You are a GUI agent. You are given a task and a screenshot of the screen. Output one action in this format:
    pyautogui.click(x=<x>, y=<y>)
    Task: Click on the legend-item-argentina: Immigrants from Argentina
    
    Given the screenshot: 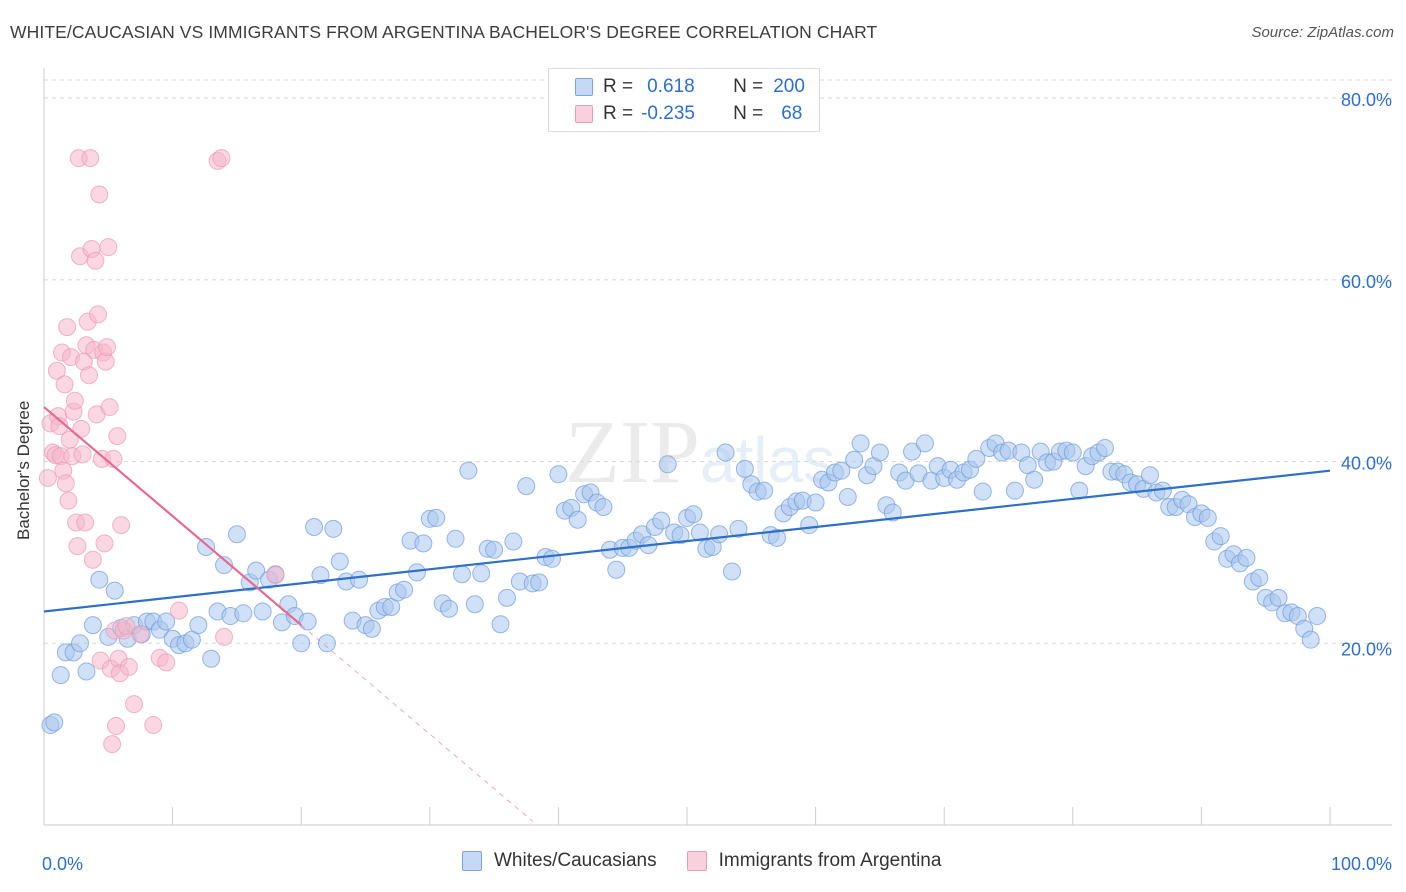 What is the action you would take?
    pyautogui.click(x=814, y=861)
    